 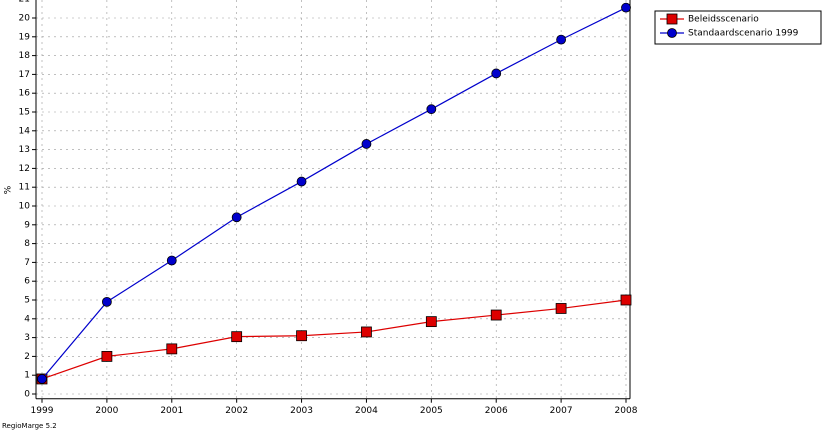 I want to click on x-tick-label: 1999, so click(x=42, y=411).